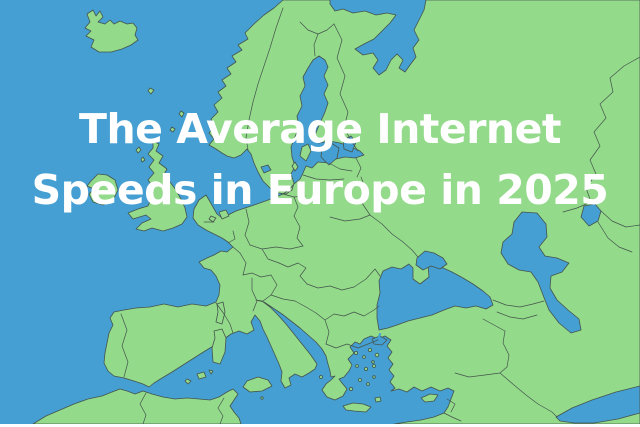 This screenshot has width=640, height=427. Describe the element at coordinates (151, 91) in the screenshot. I see `faroe-islands` at that location.